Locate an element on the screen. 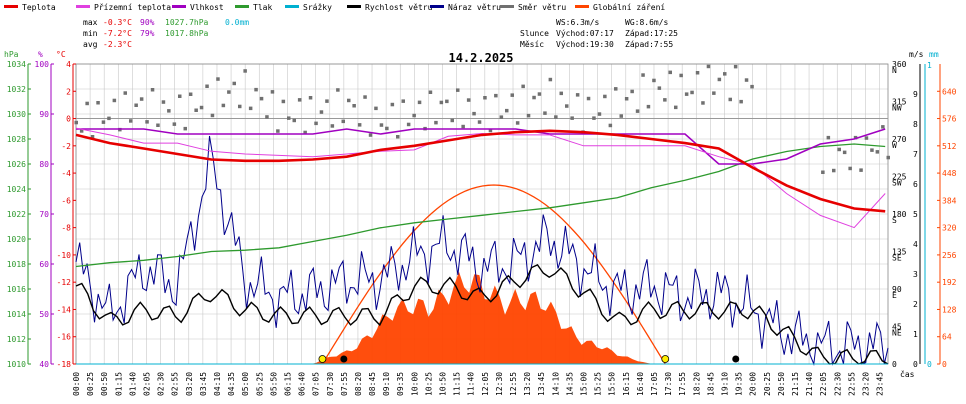 This screenshot has width=966, height=404. pct-axis-label: 60 is located at coordinates (44, 264).